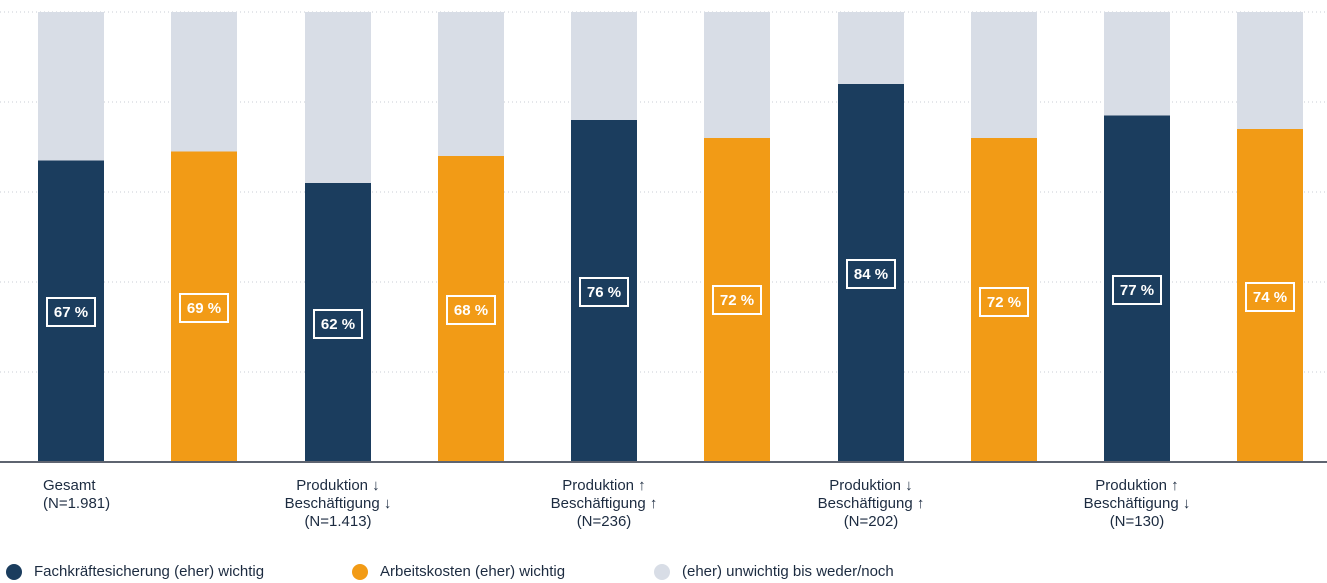 The image size is (1327, 583). I want to click on legend-item-fachkraefte: Fachkräftesicherung (eher) wichtig, so click(179, 571).